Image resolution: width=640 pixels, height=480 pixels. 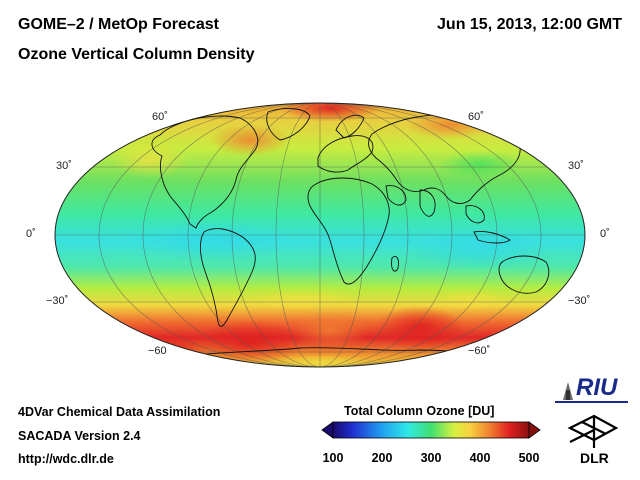 What do you see at coordinates (160, 117) in the screenshot?
I see `lat-label-left-60: 60˚` at bounding box center [160, 117].